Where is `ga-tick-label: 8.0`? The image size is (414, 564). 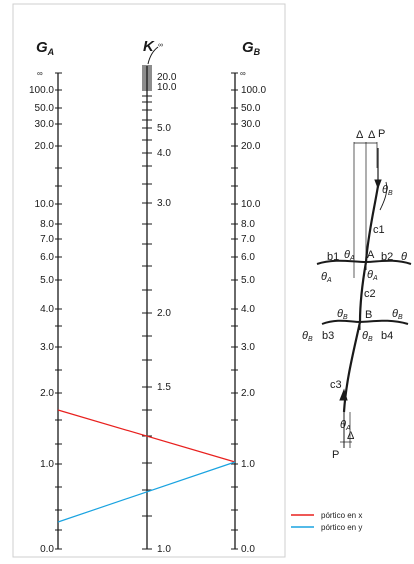 ga-tick-label: 8.0 is located at coordinates (47, 224).